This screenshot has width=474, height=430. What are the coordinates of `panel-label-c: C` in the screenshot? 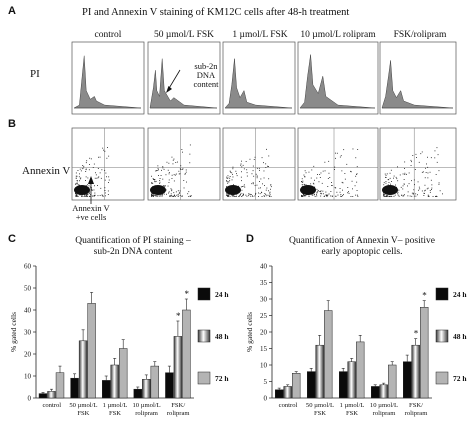 It's located at (12, 239).